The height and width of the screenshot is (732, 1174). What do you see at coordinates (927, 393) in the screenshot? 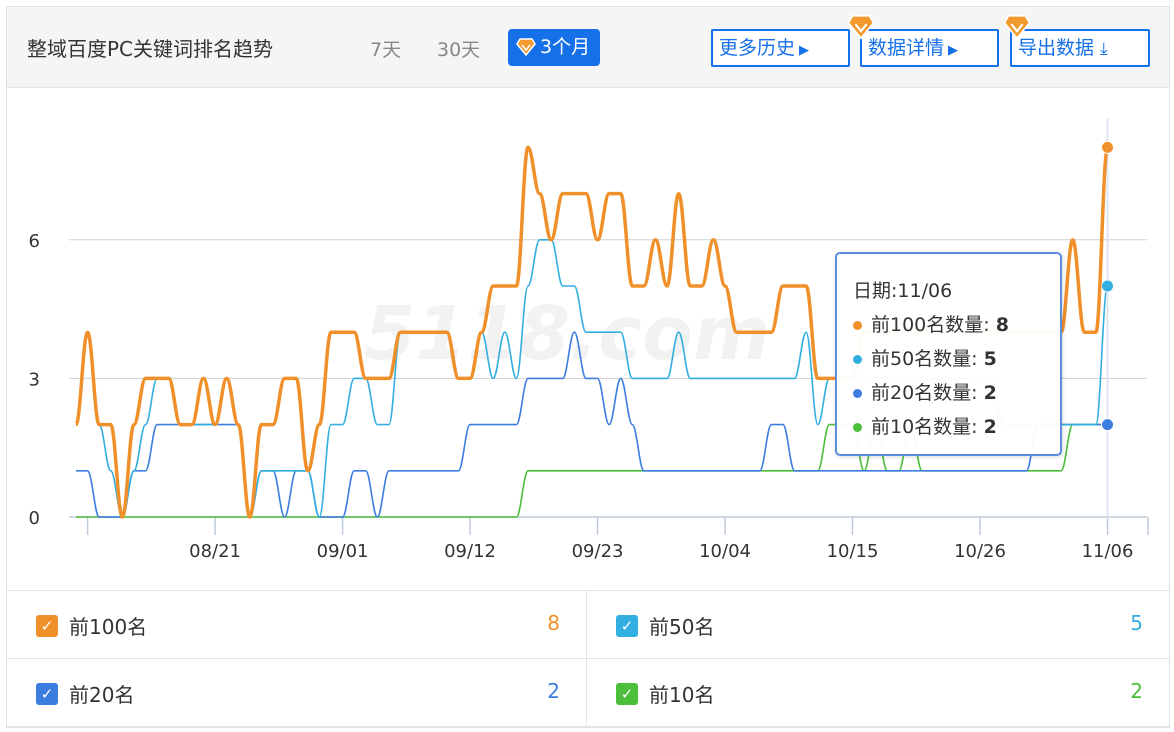
I see `tooltip-label: 前20名数量:` at bounding box center [927, 393].